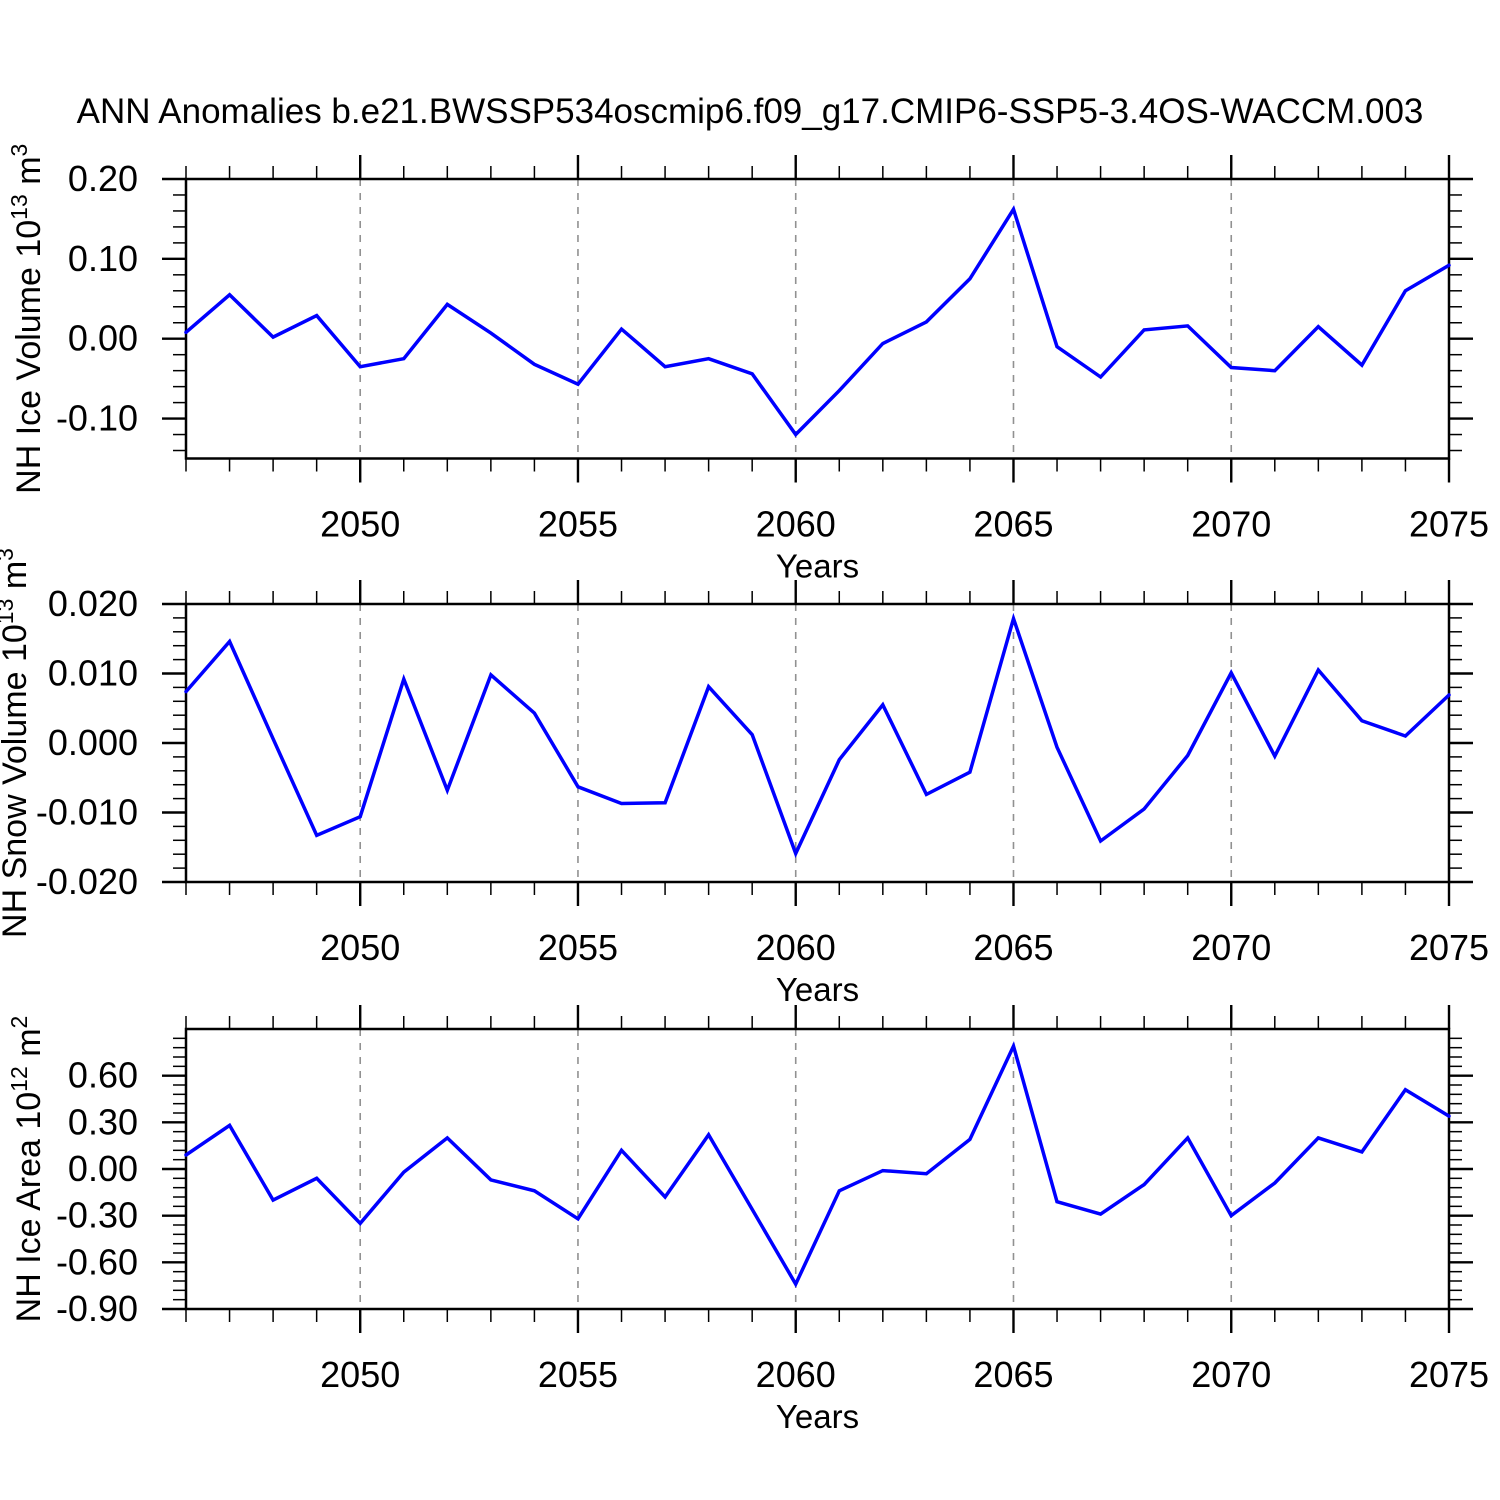 The width and height of the screenshot is (1500, 1500). I want to click on series-line-nh-ice-area, so click(817, 1164).